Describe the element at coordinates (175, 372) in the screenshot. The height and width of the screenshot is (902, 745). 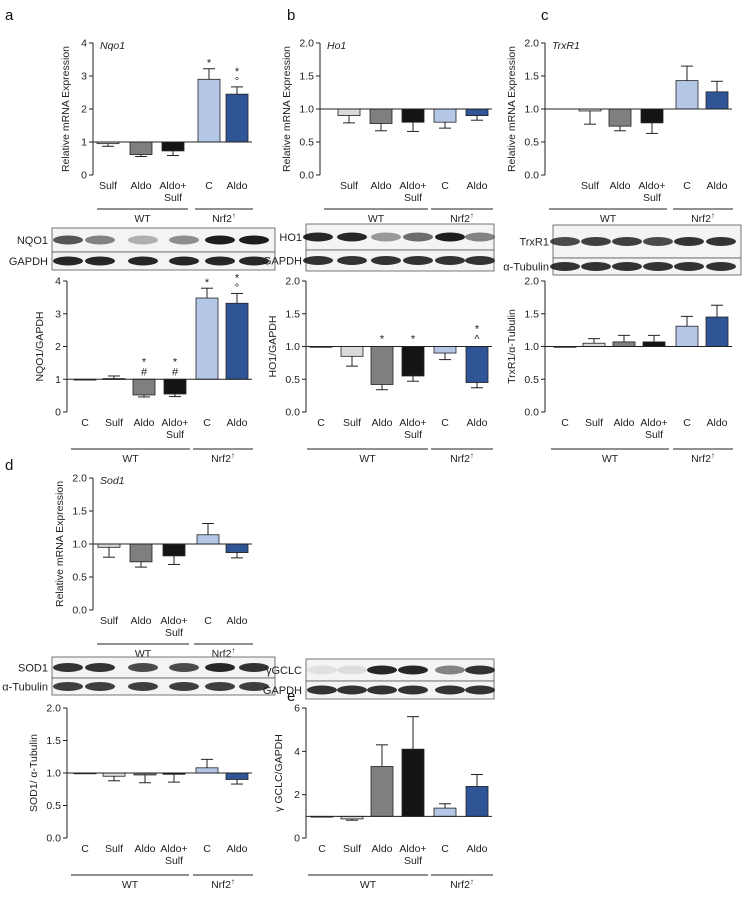
I see `significance-mark: #` at that location.